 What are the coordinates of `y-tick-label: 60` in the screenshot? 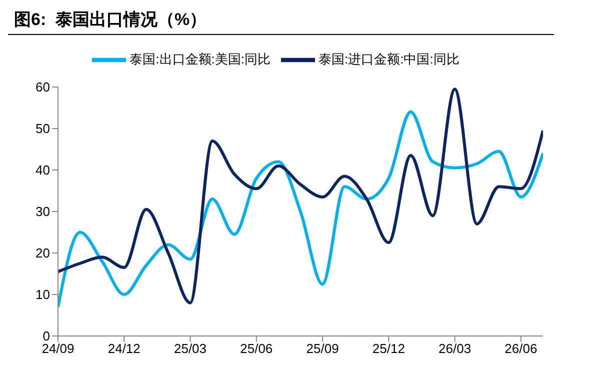 It's located at (43, 87).